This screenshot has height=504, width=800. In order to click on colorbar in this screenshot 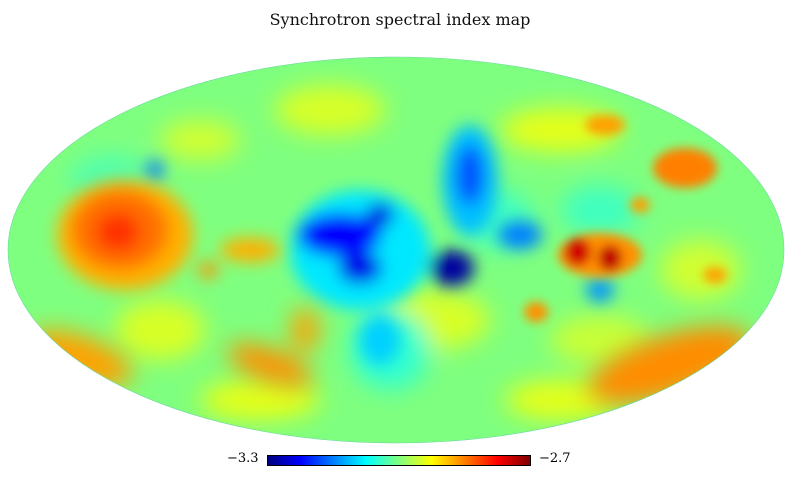, I will do `click(399, 460)`.